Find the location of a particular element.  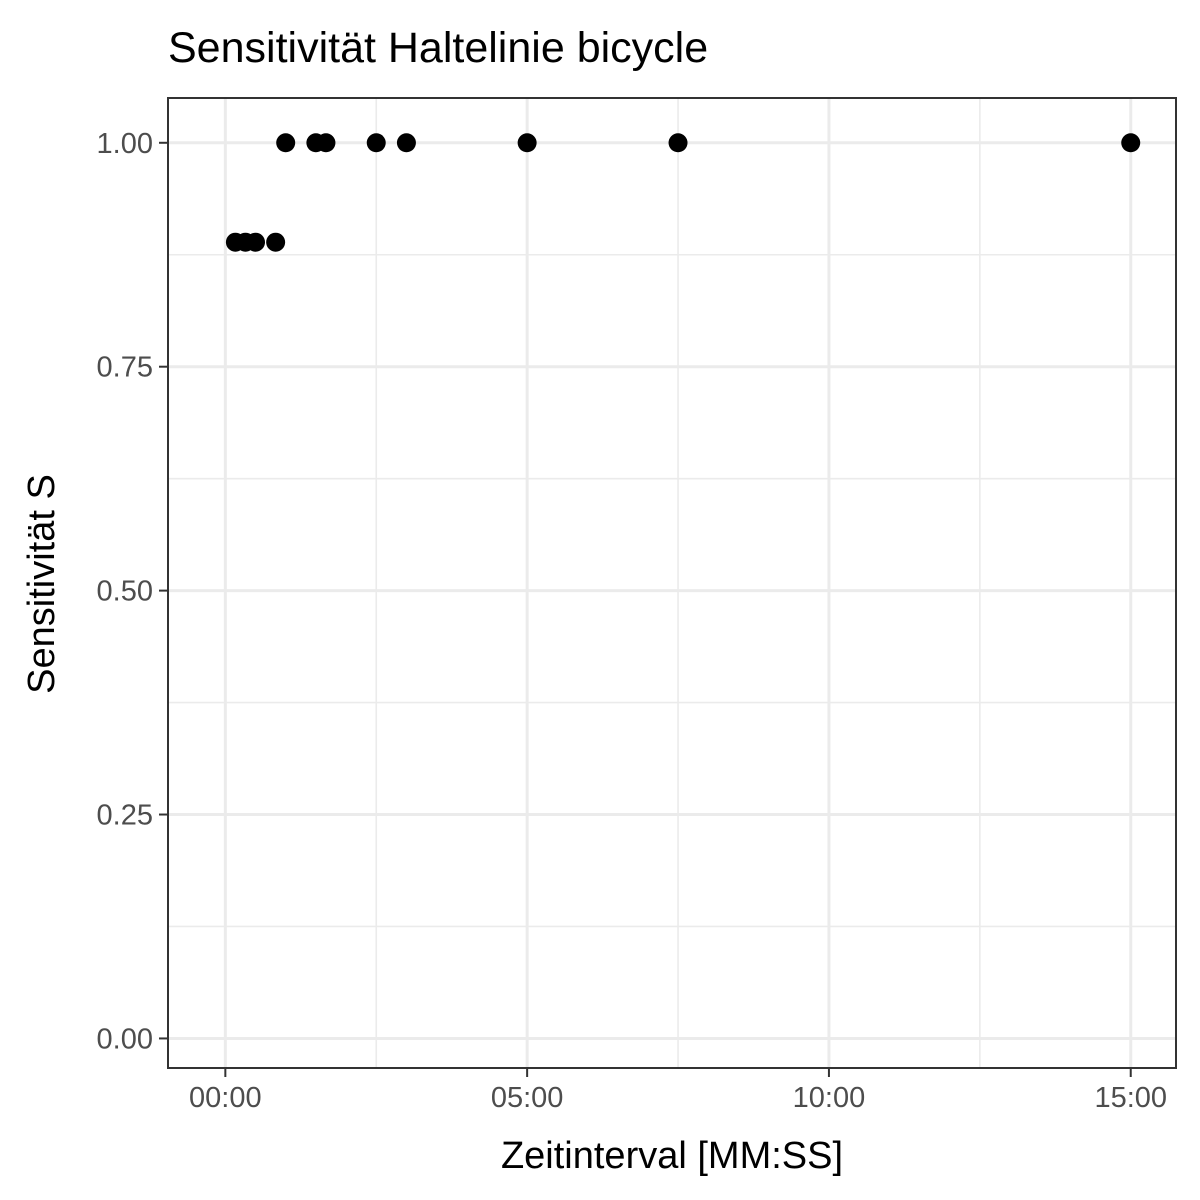

y-tick-label: 1.00 is located at coordinates (125, 144).